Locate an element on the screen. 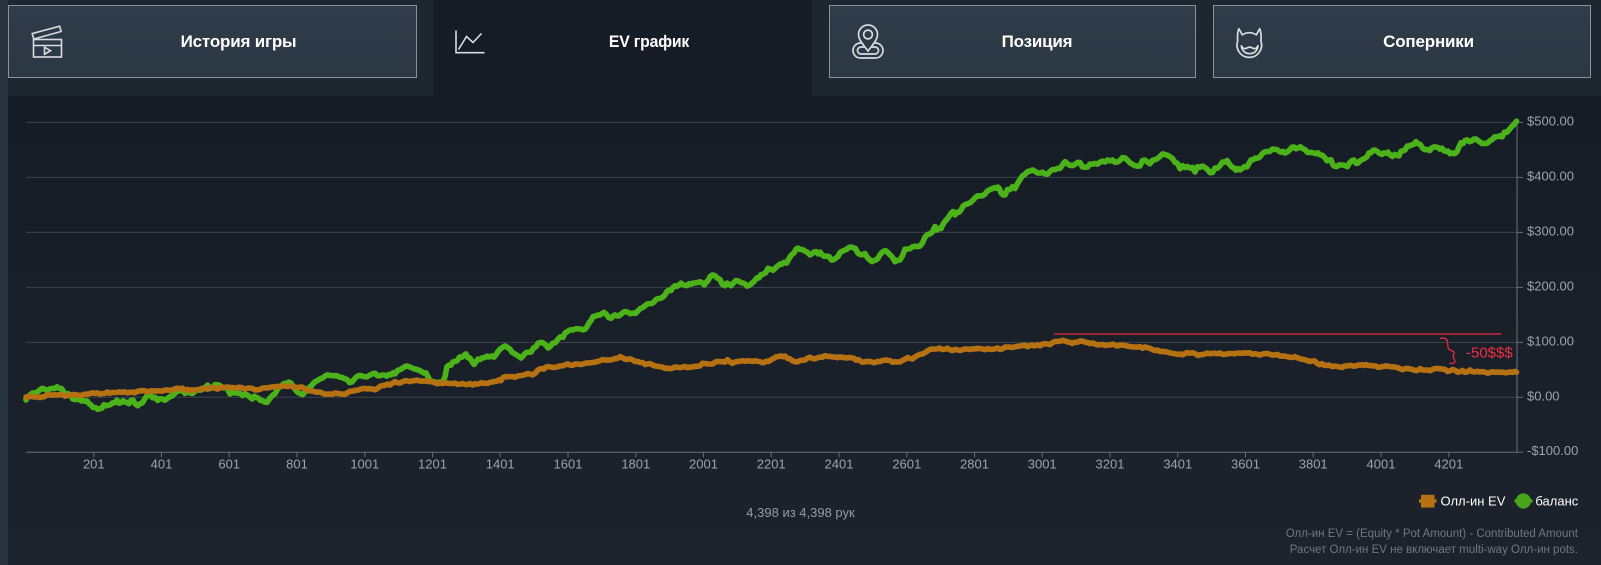  svg-text: Олл-ин EV is located at coordinates (1473, 501).